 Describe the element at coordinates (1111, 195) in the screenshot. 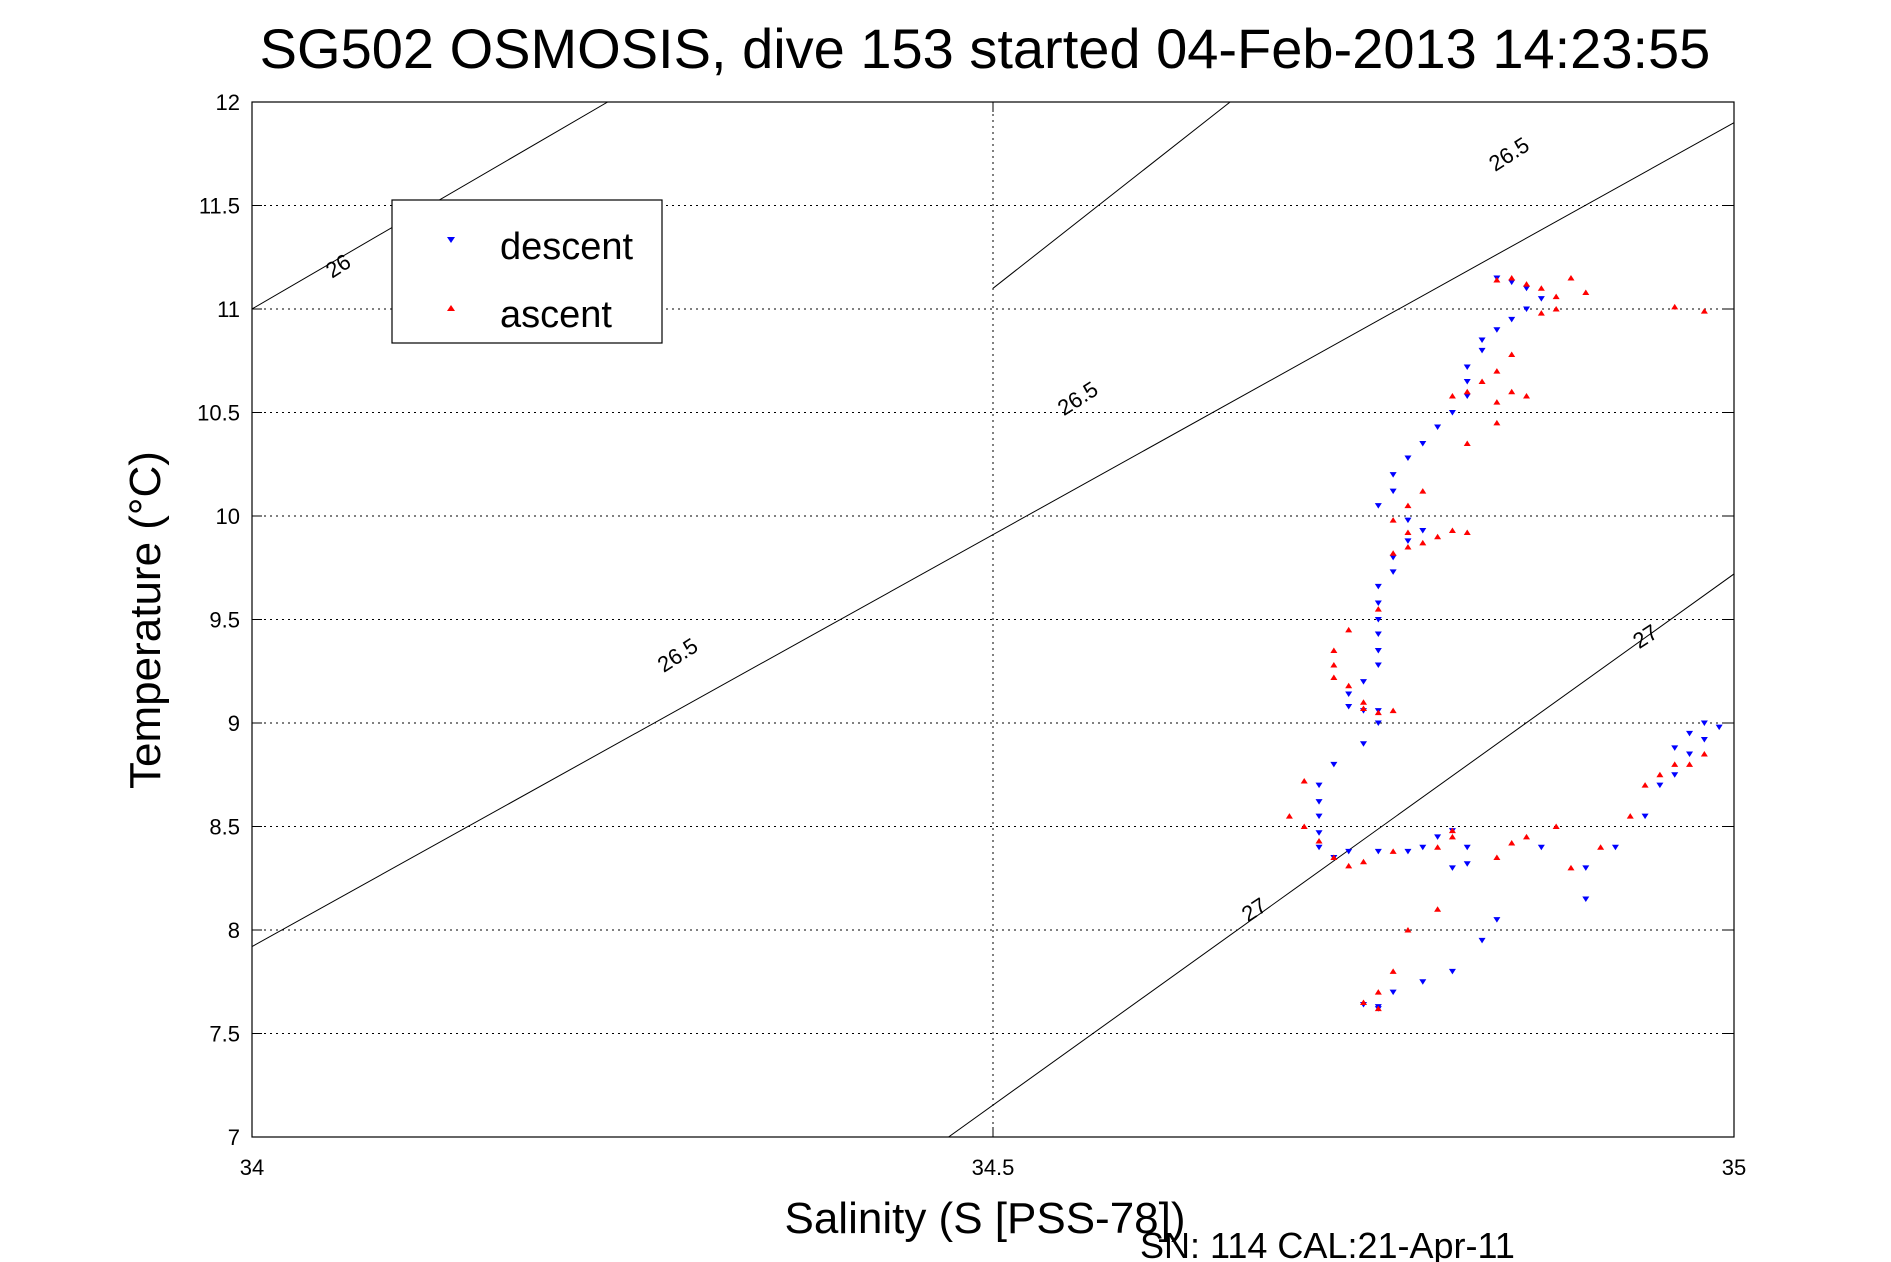

I see `isopycnal-line` at that location.